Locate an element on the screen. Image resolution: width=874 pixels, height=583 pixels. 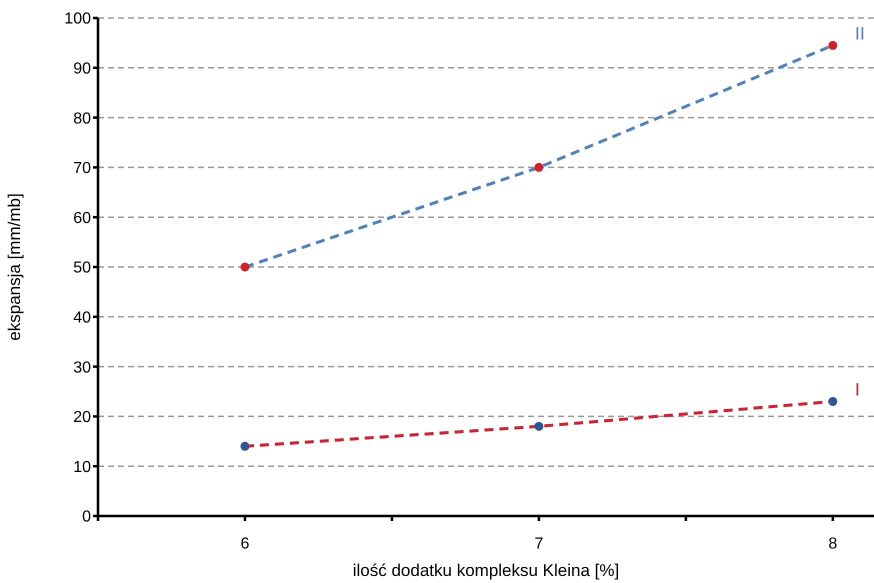
y-tick-label: 70 is located at coordinates (82, 169).